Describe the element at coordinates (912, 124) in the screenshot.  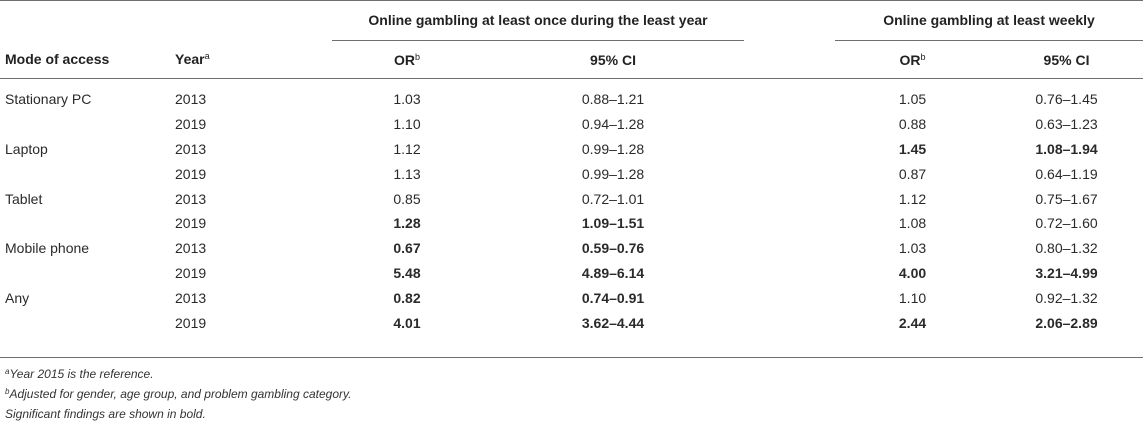
I see `or-weekly-cell: 0.88` at that location.